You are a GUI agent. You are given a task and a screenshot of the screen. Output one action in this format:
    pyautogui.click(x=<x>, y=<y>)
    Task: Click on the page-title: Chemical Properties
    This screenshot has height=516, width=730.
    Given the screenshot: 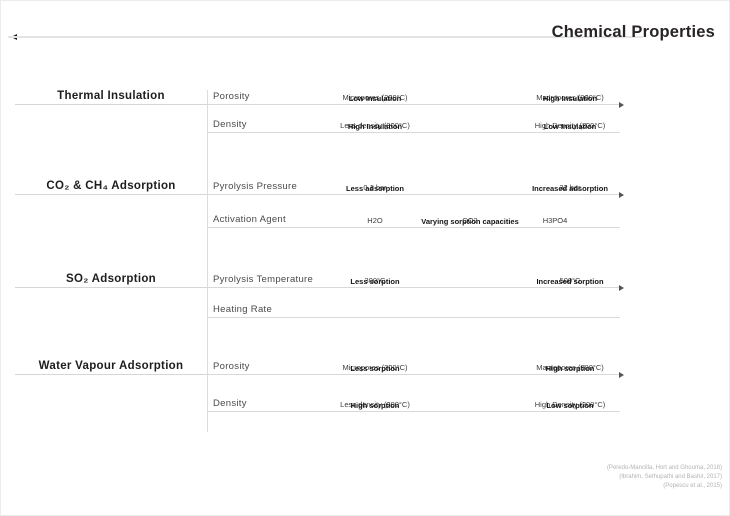 What is the action you would take?
    pyautogui.click(x=633, y=32)
    